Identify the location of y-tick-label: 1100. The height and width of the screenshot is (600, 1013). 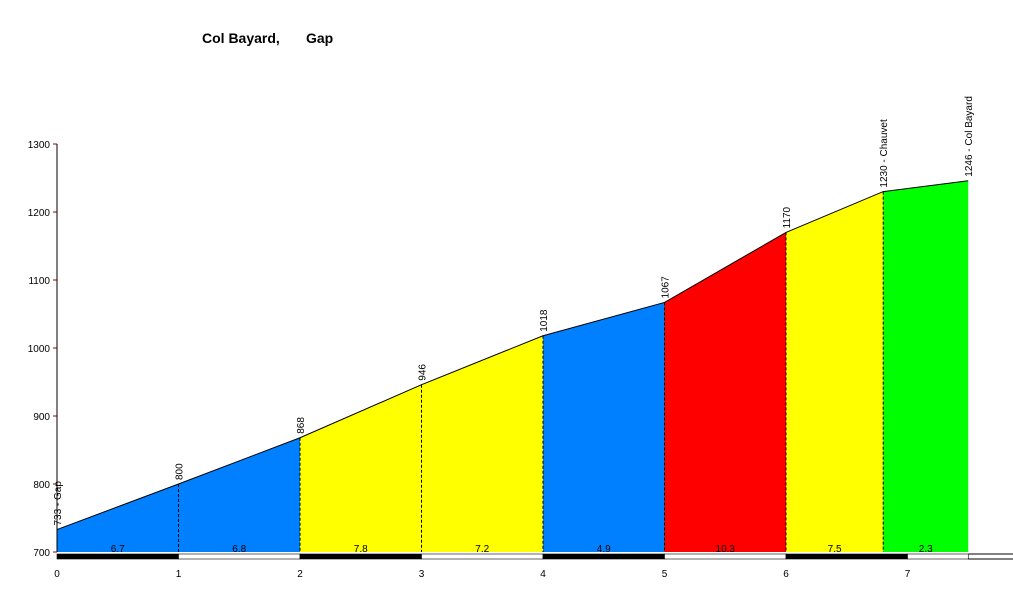
(39, 281).